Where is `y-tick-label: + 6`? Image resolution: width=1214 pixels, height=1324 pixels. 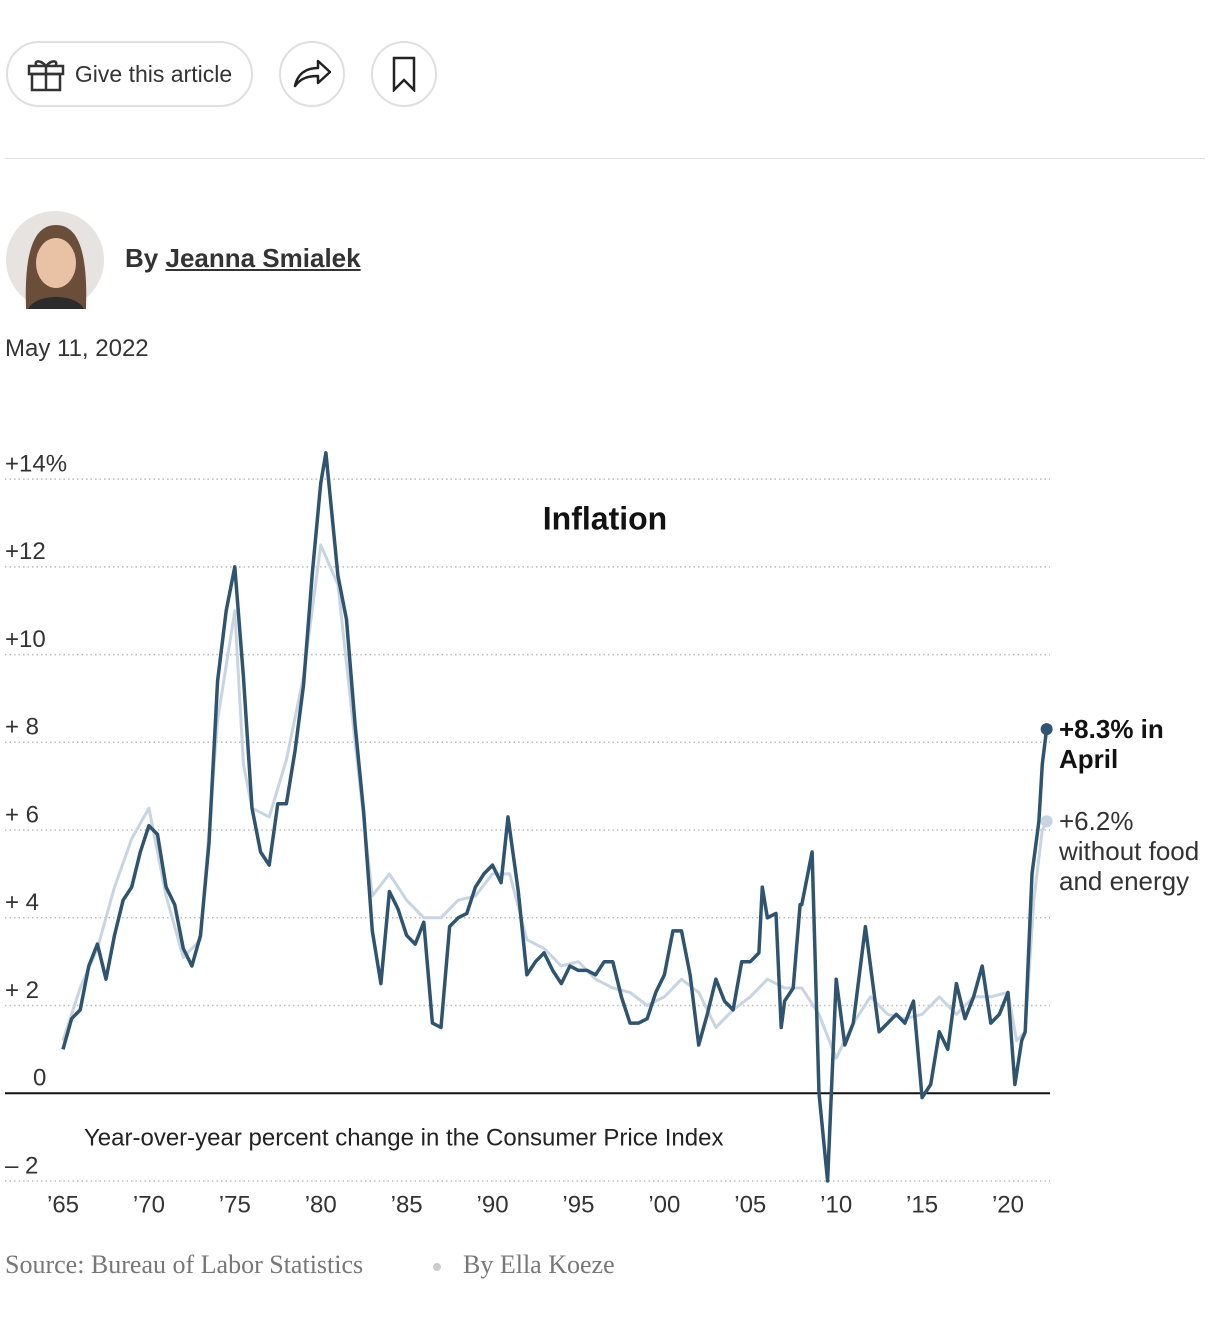 y-tick-label: + 6 is located at coordinates (22, 814).